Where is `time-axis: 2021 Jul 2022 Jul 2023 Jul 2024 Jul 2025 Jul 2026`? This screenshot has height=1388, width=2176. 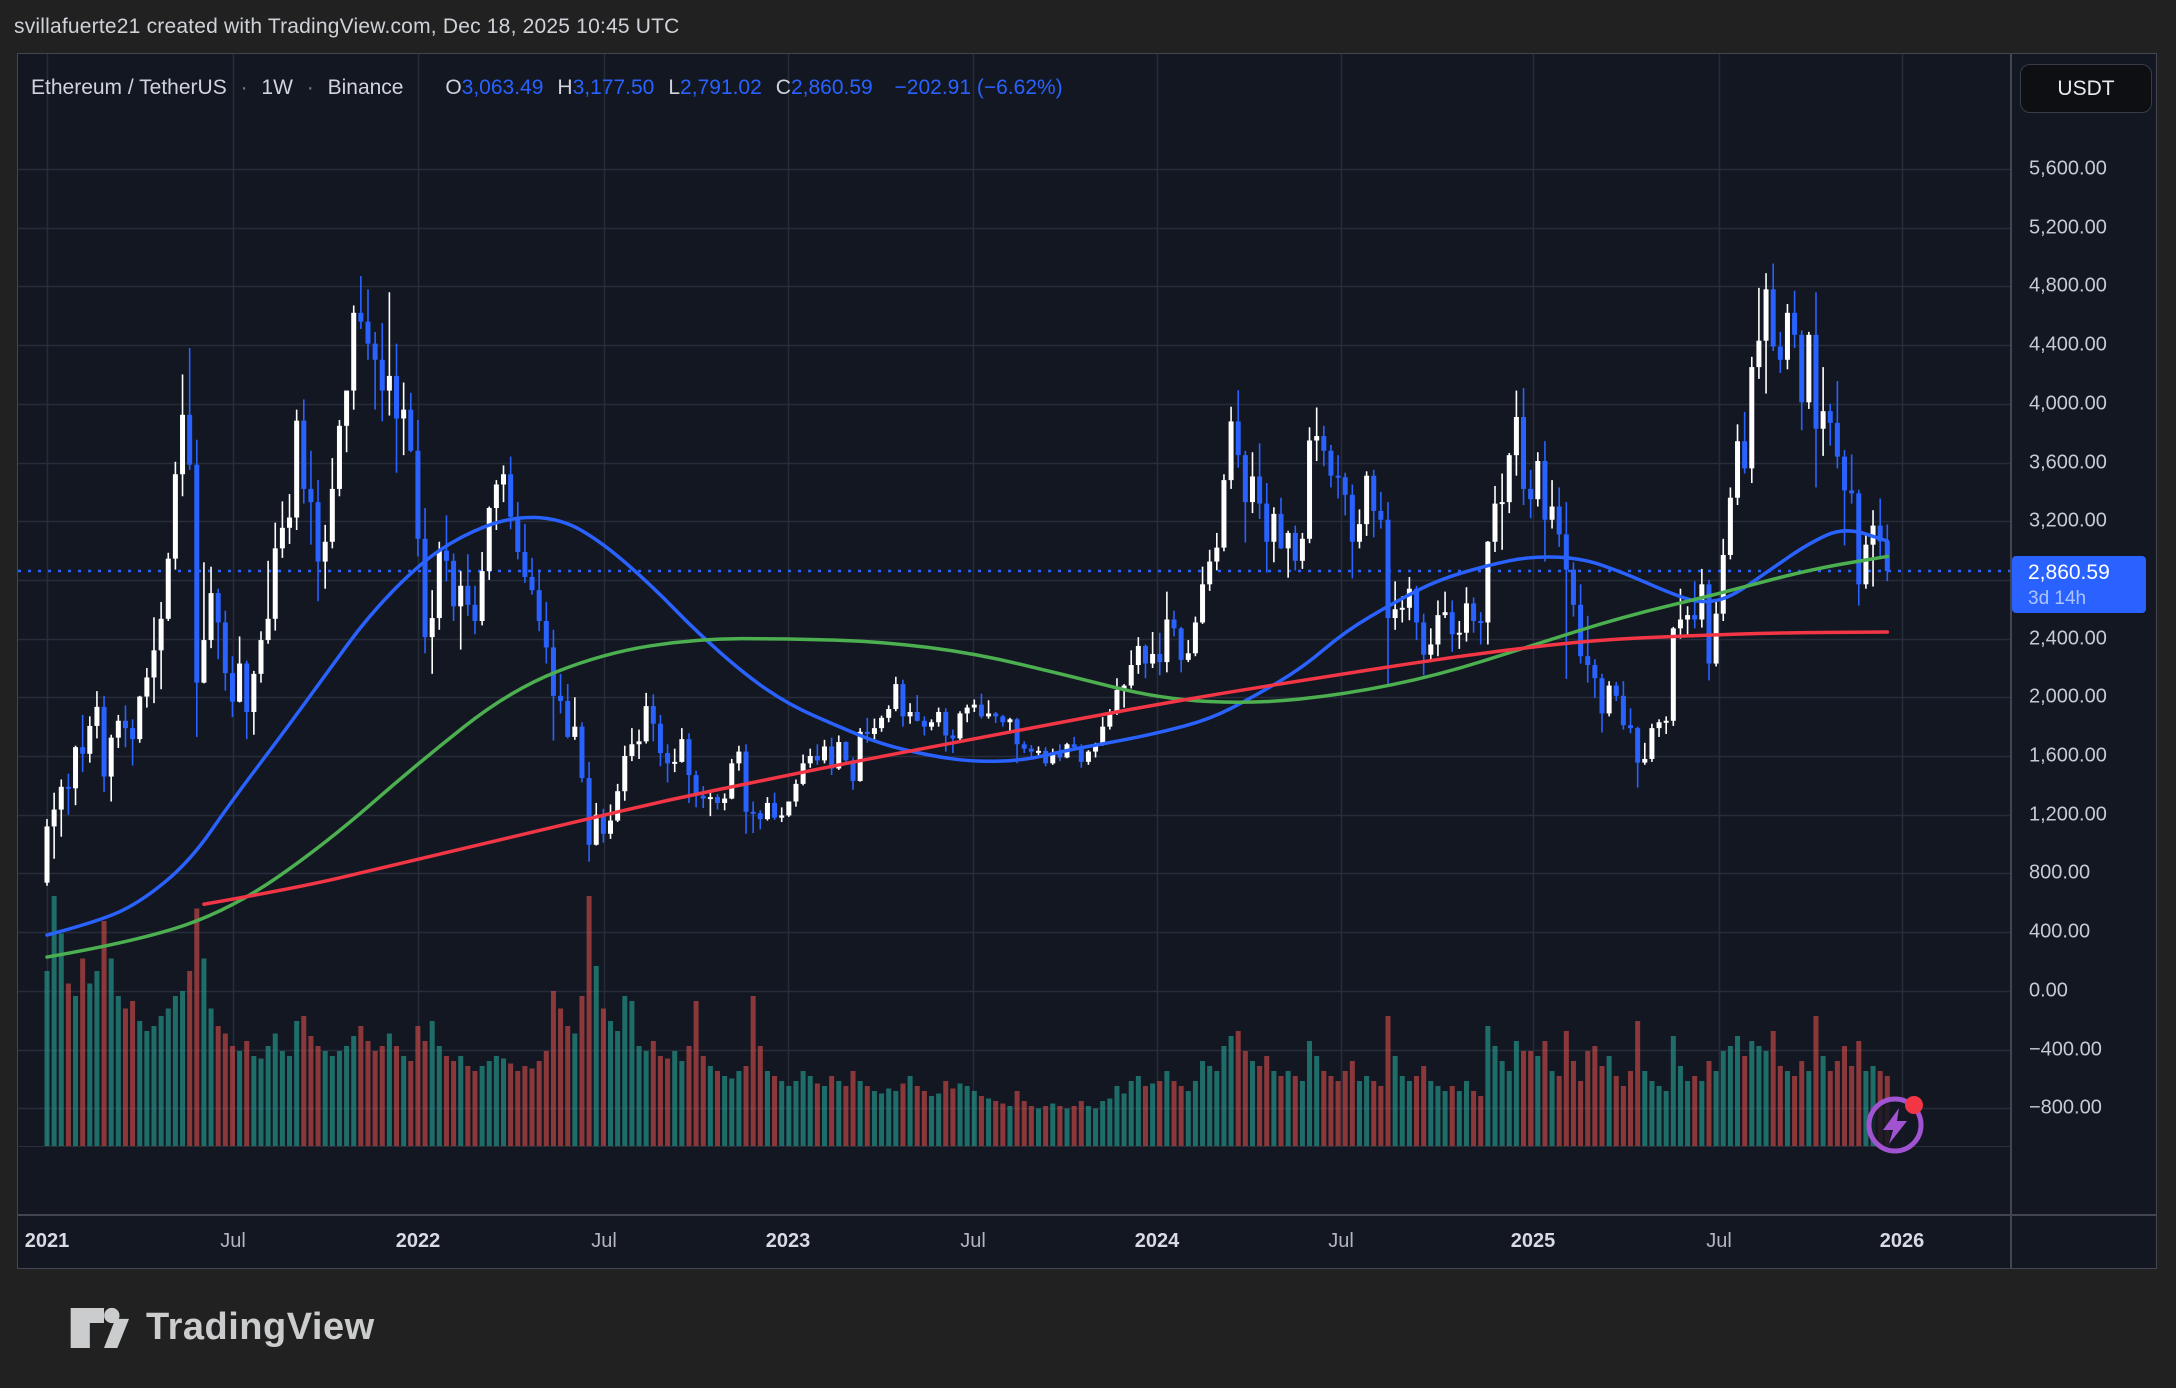 time-axis: 2021 Jul 2022 Jul 2023 Jul 2024 Jul 2025 Jul 2026 is located at coordinates (1014, 1242).